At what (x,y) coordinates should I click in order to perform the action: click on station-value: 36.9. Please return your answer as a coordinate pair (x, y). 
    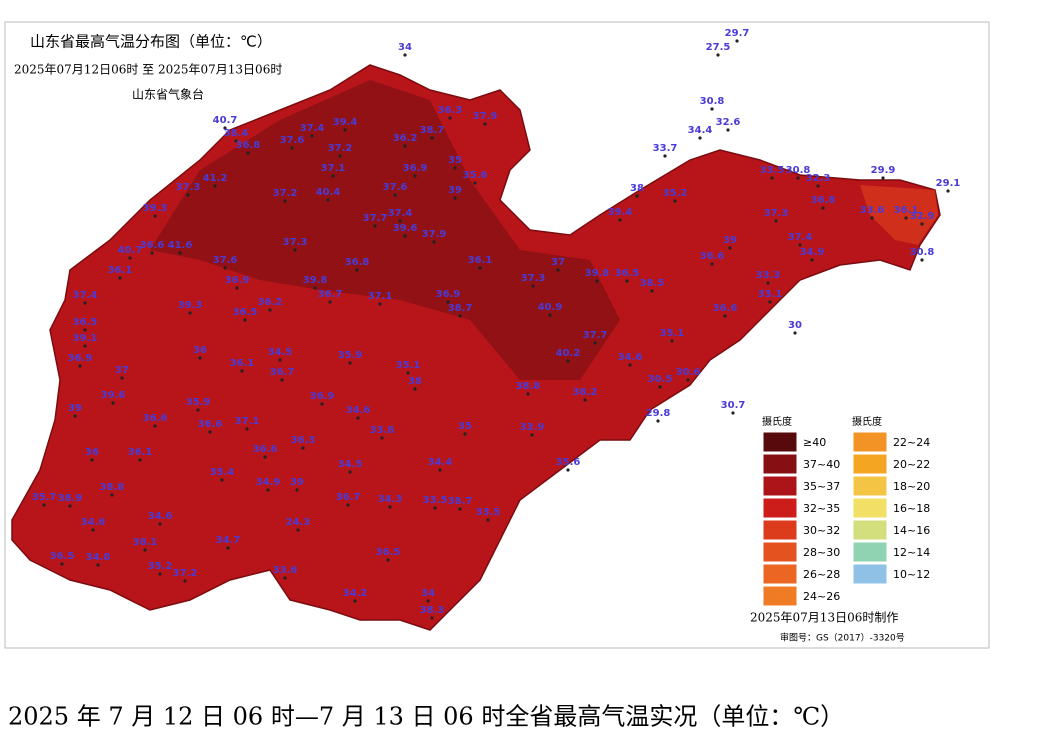
    Looking at the image, I should click on (322, 396).